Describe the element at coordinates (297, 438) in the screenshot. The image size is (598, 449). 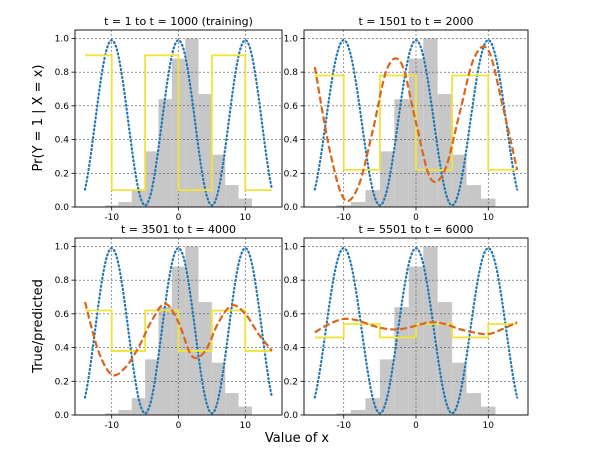
I see `x-axis-label: Value of x` at that location.